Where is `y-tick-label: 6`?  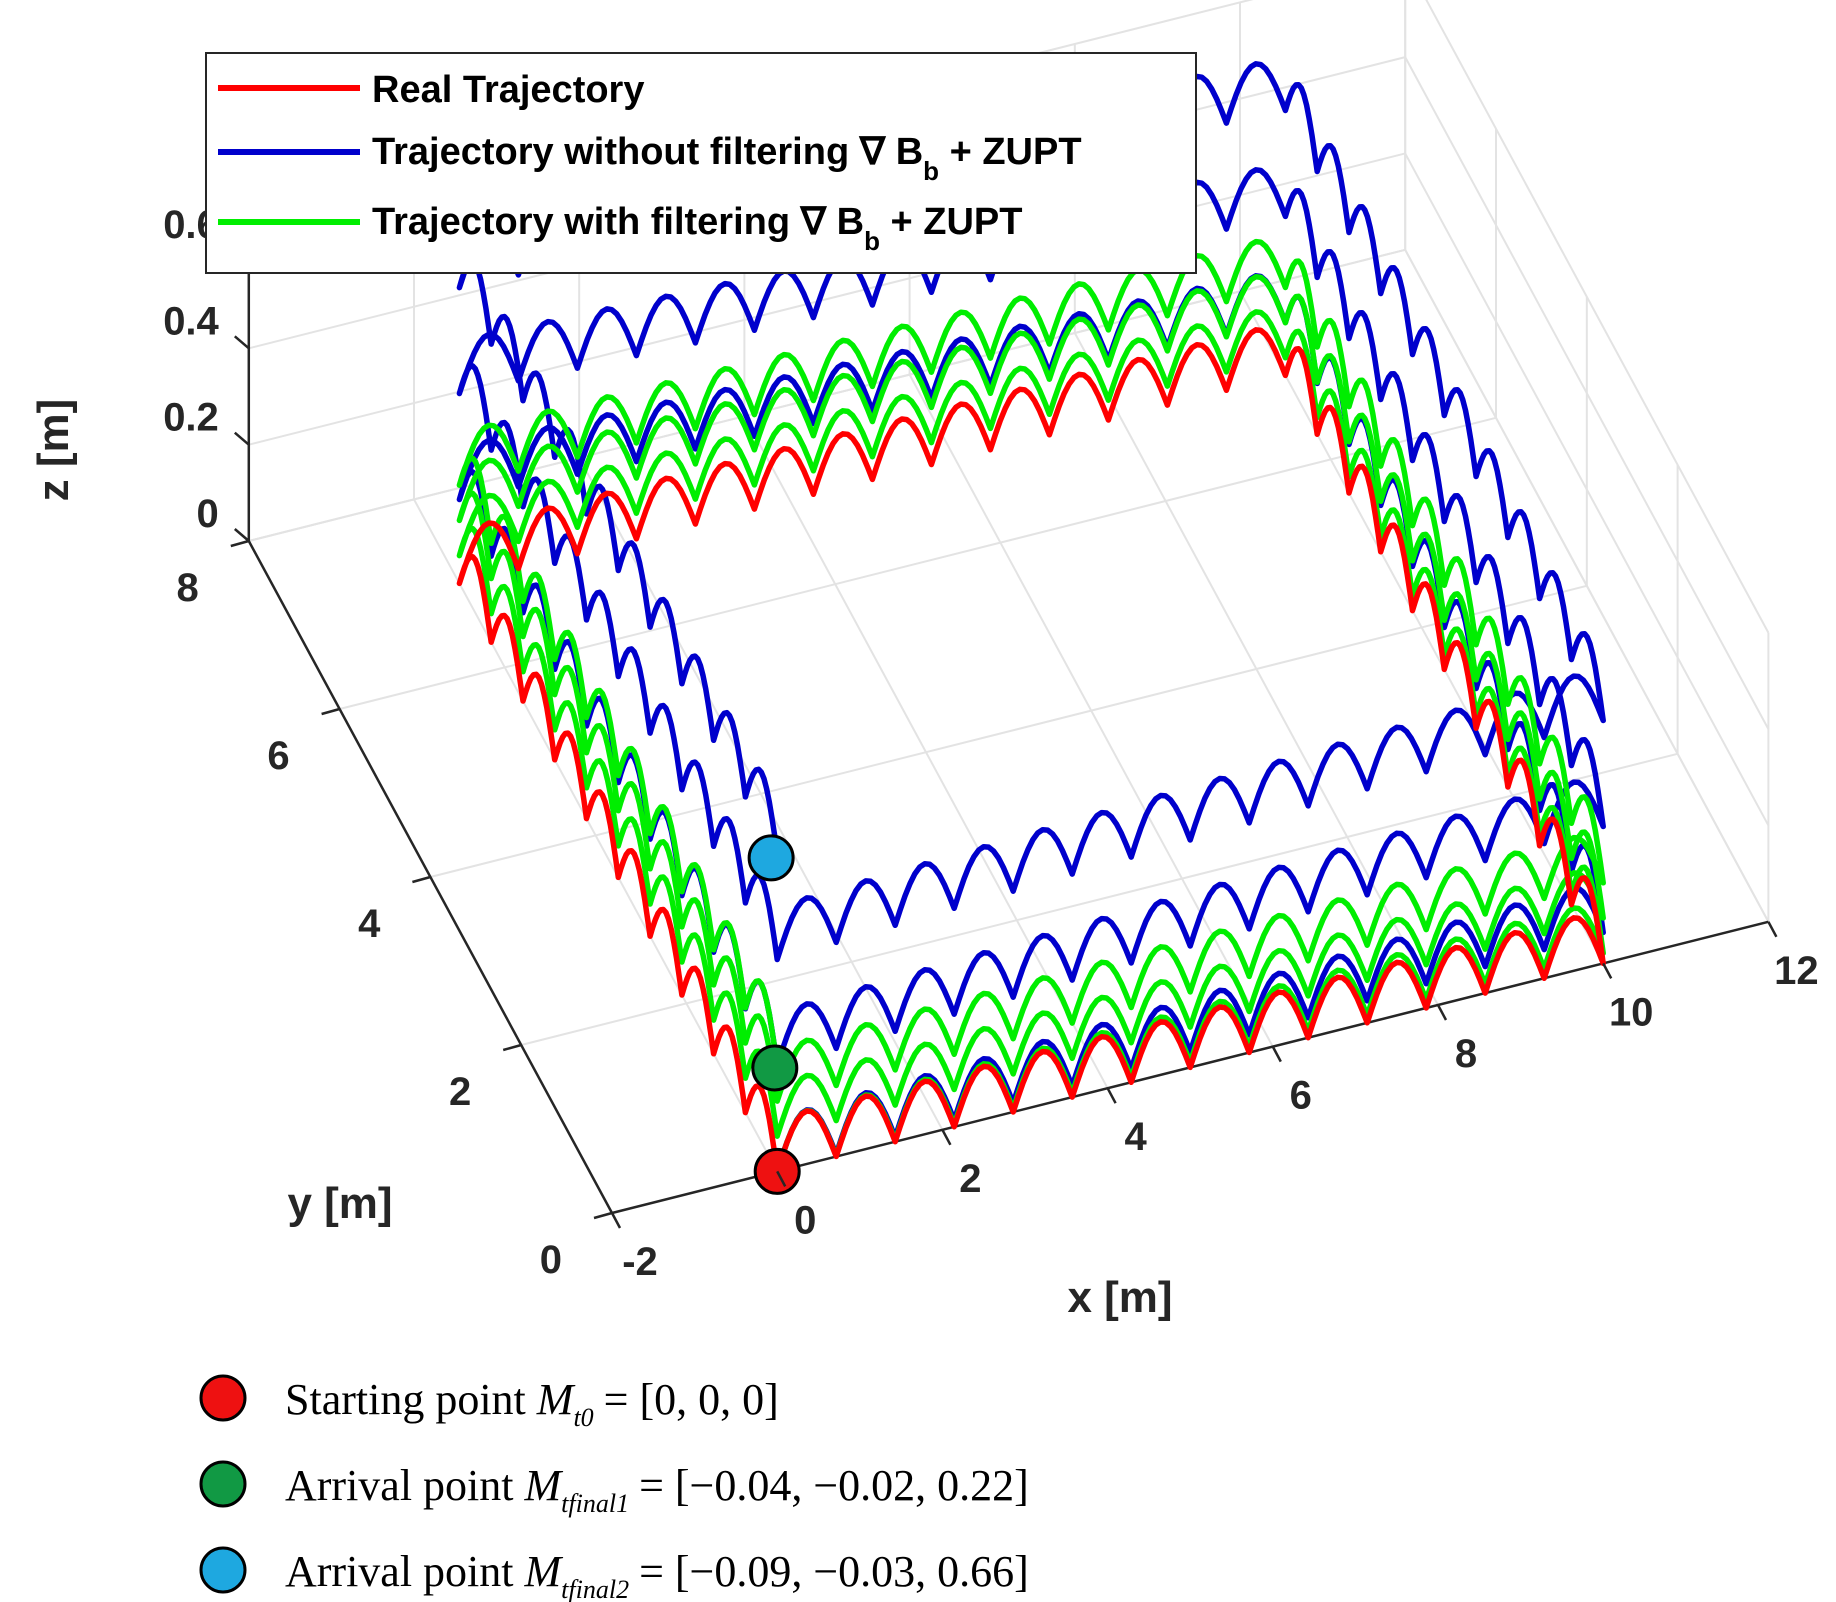 y-tick-label: 6 is located at coordinates (278, 756).